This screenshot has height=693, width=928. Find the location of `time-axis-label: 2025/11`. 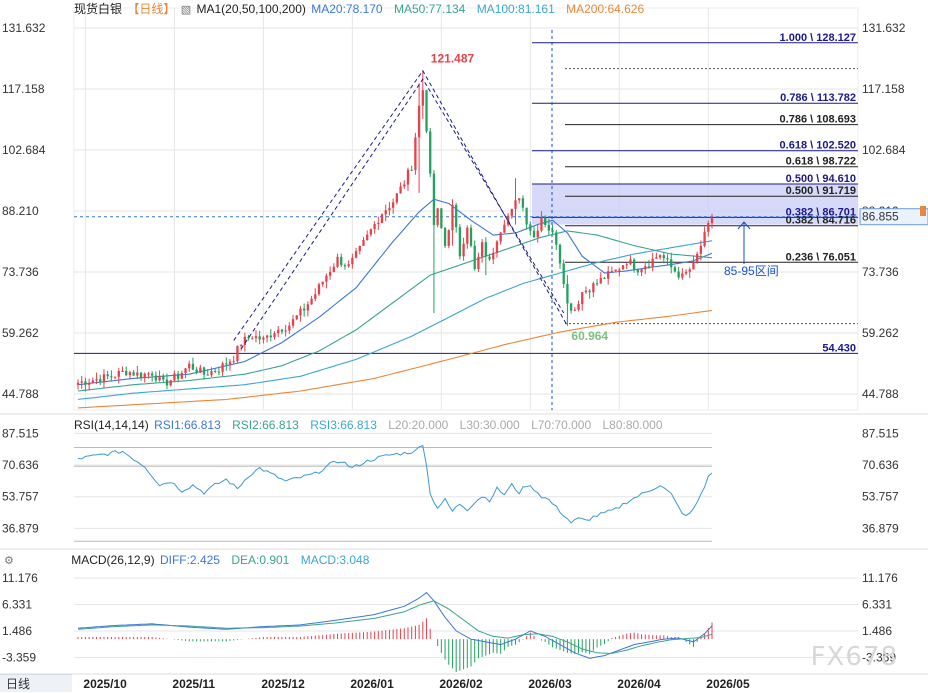

time-axis-label: 2025/11 is located at coordinates (193, 684).